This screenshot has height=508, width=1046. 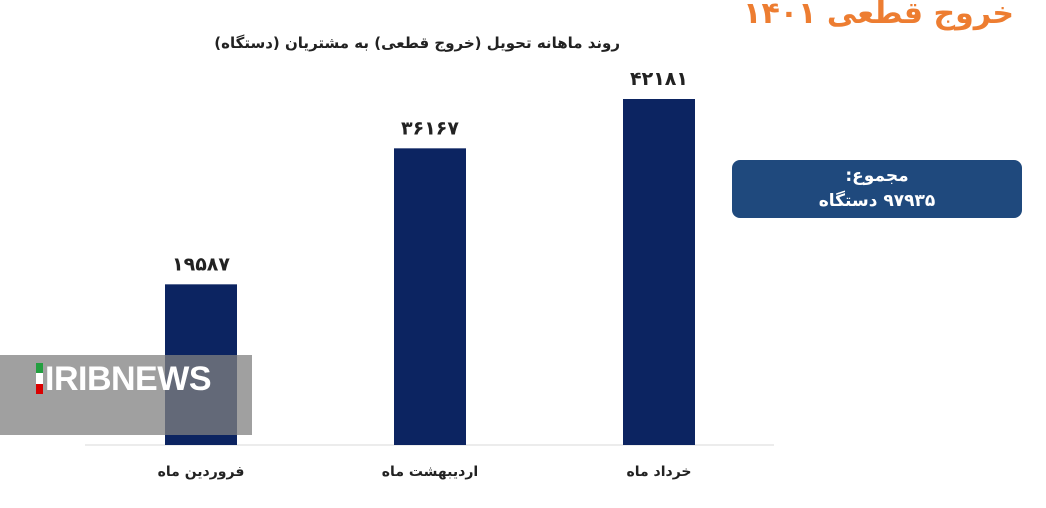 I want to click on corner-title: خروج قطعی ۱۴۰۱, so click(x=878, y=15).